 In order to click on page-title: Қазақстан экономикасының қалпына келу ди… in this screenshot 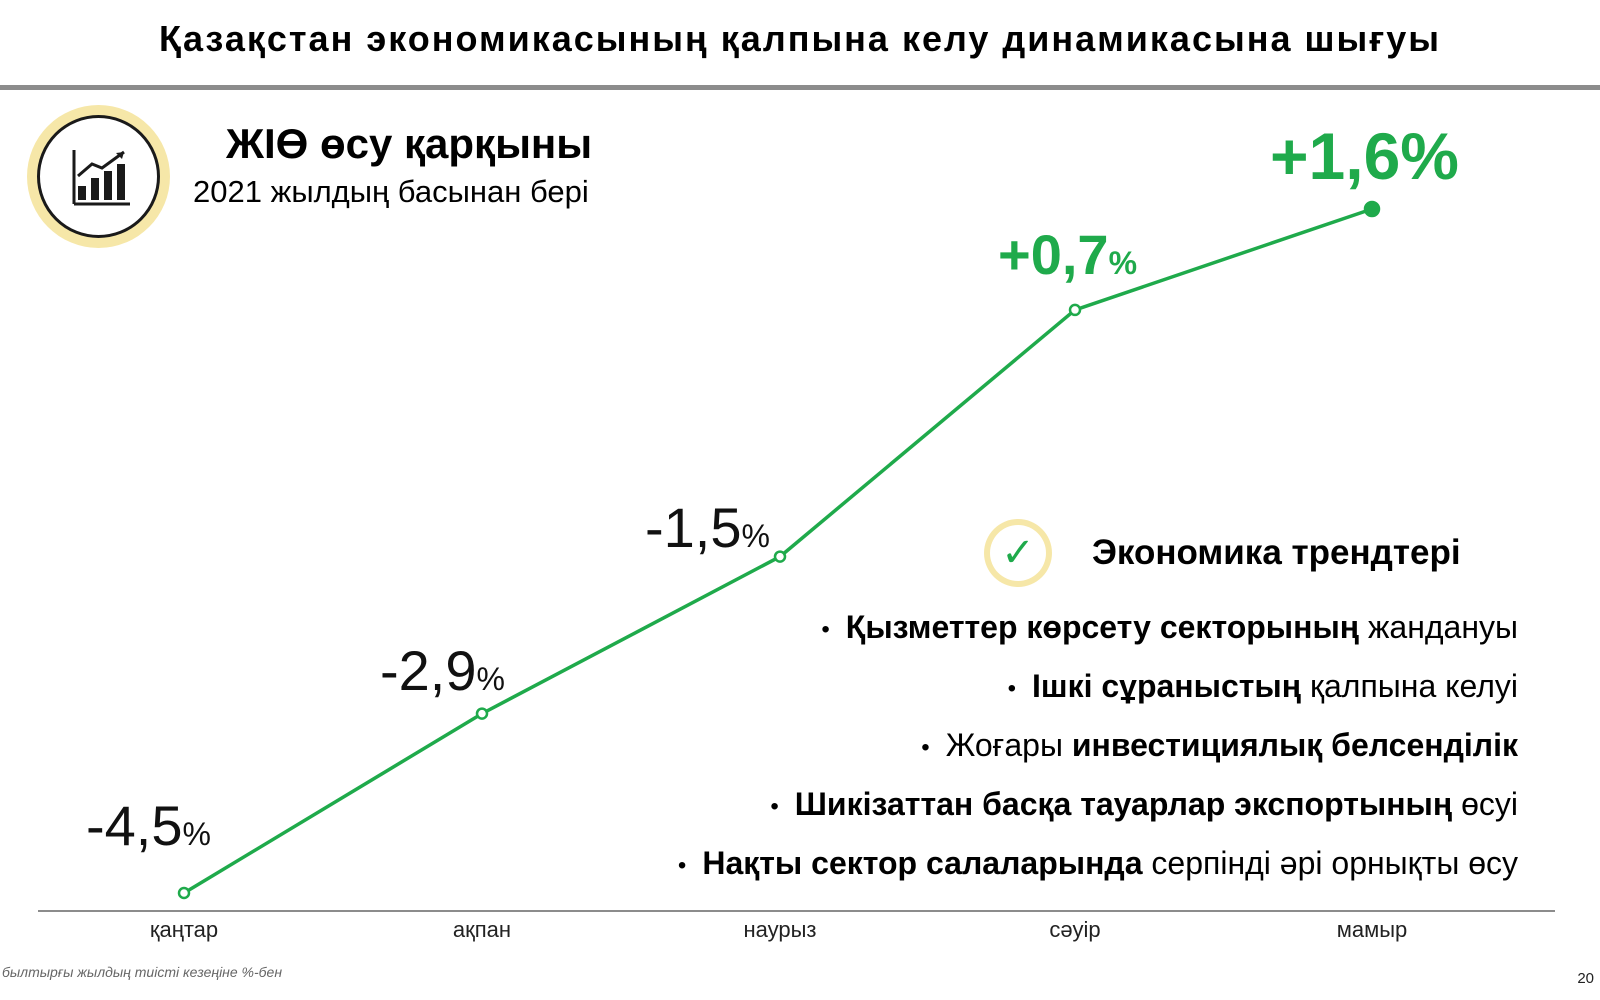, I will do `click(800, 38)`.